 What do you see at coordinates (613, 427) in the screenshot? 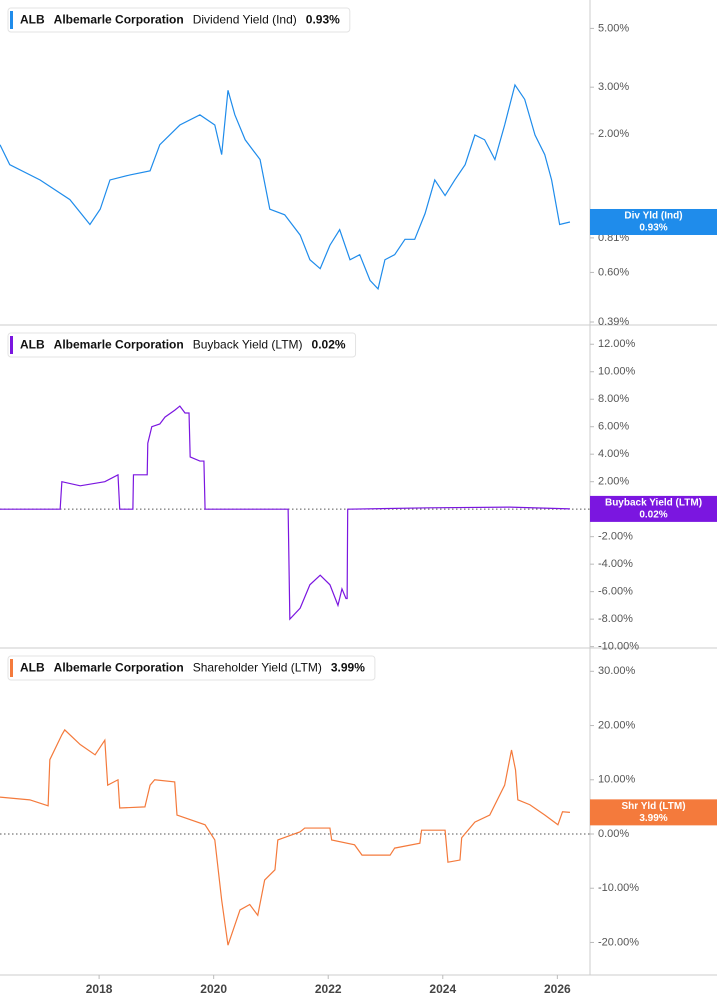
I see `y-tick-label: 6.00%` at bounding box center [613, 427].